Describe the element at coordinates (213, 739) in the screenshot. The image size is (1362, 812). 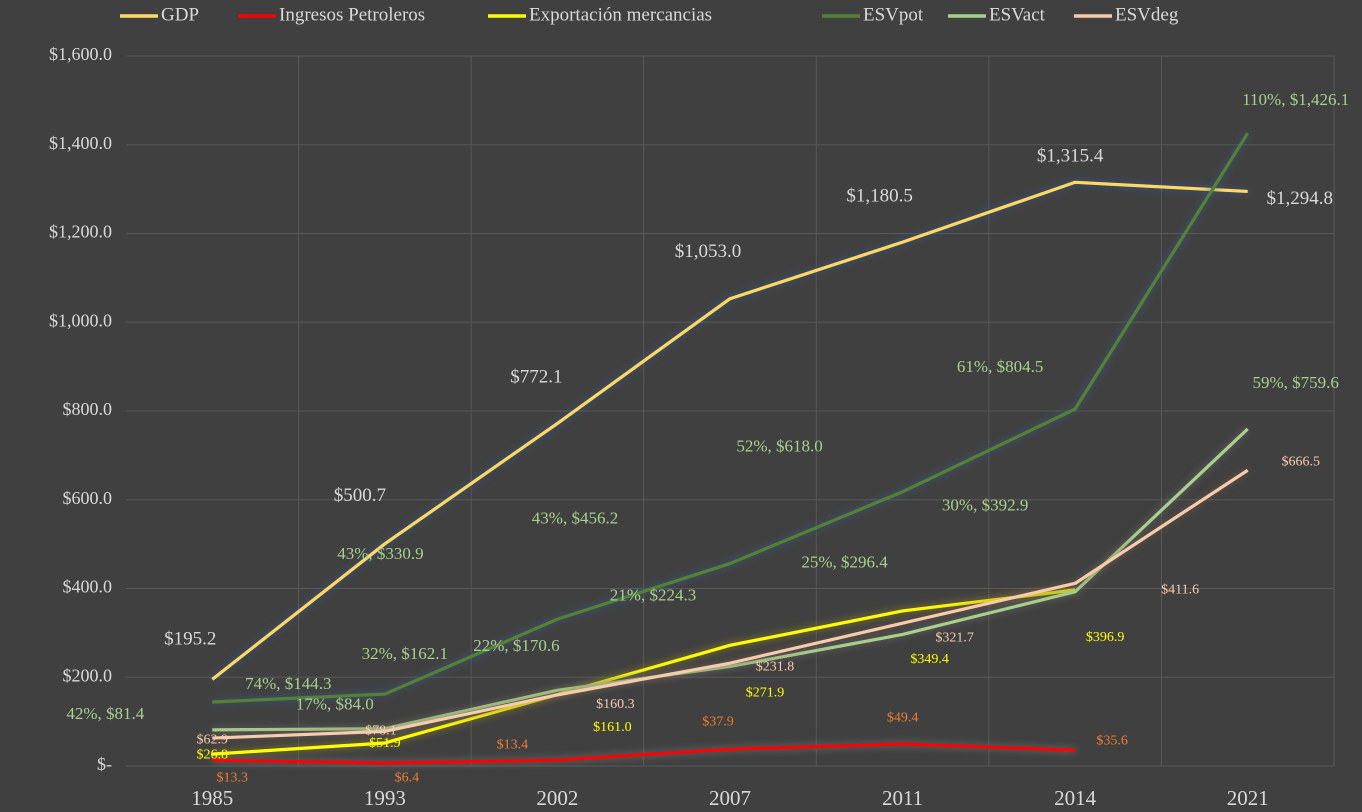
I see `data-label: $62.9` at that location.